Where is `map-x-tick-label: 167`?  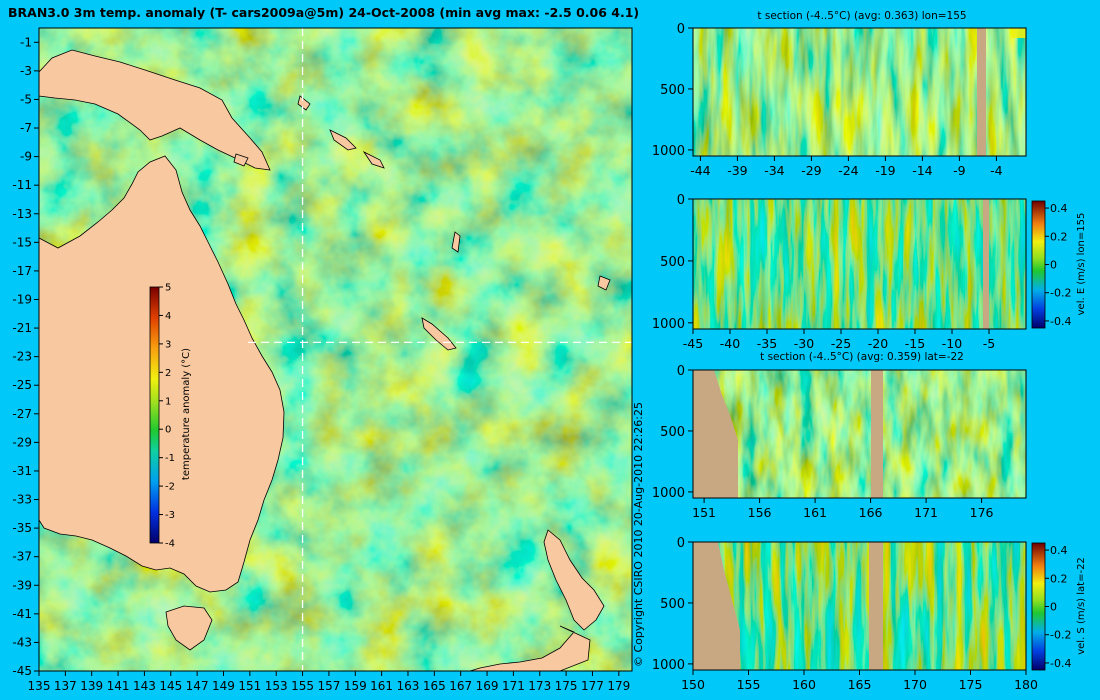 map-x-tick-label: 167 is located at coordinates (460, 686).